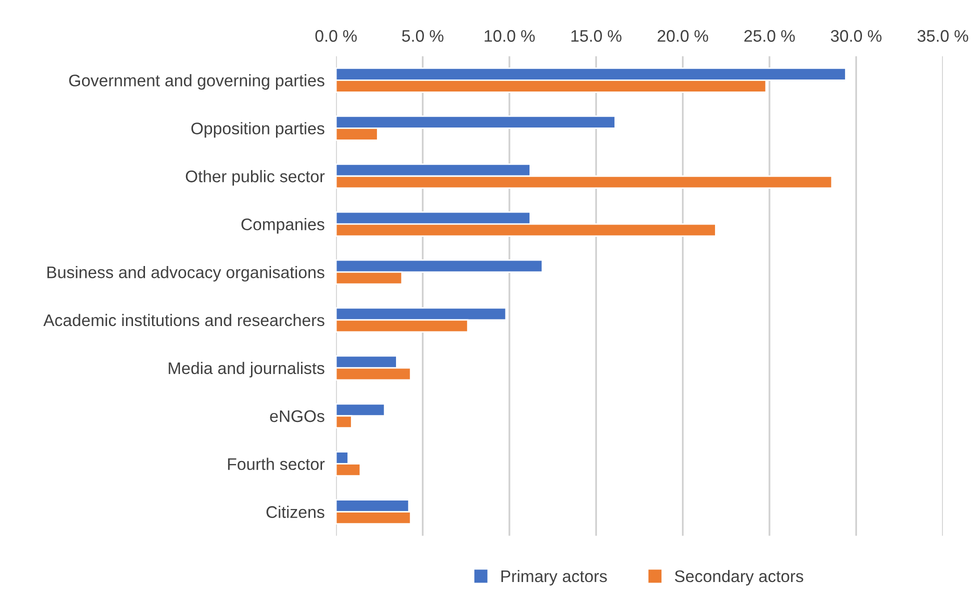 The width and height of the screenshot is (974, 592). What do you see at coordinates (769, 36) in the screenshot?
I see `x-tick-label: 25.0 %` at bounding box center [769, 36].